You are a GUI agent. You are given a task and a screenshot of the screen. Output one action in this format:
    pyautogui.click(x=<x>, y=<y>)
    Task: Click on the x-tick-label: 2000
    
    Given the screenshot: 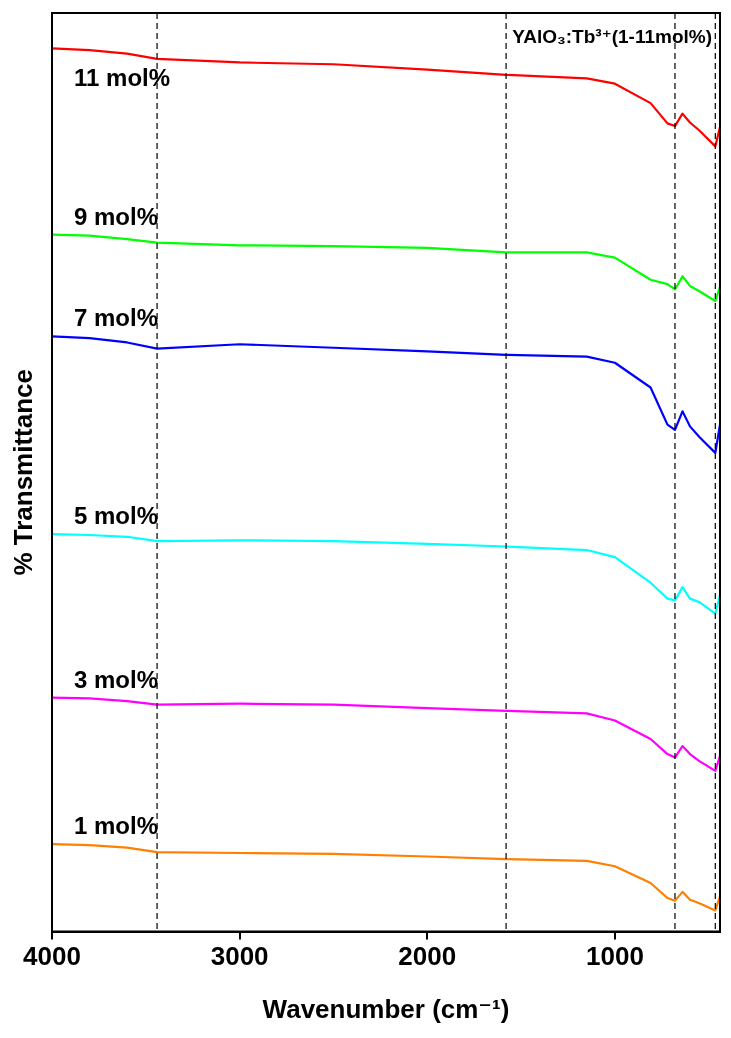 What is the action you would take?
    pyautogui.click(x=427, y=956)
    